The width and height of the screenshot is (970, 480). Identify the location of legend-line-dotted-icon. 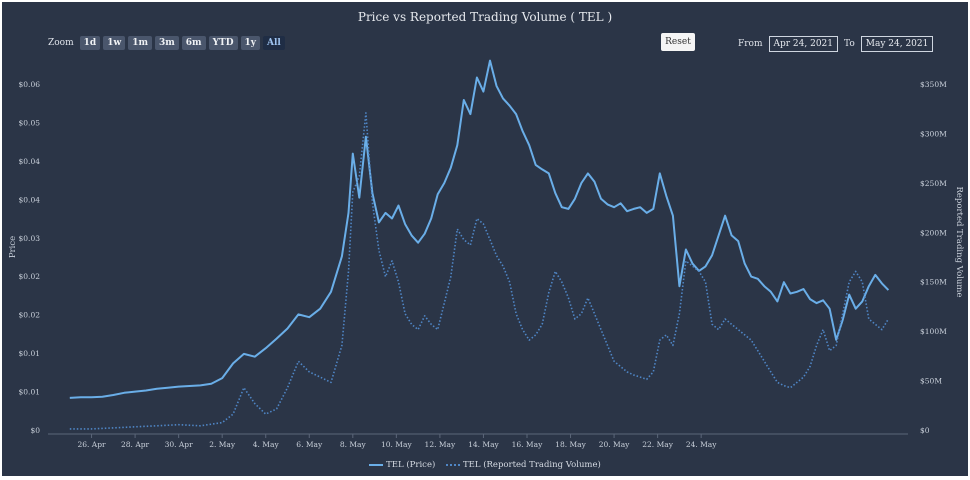
(453, 465).